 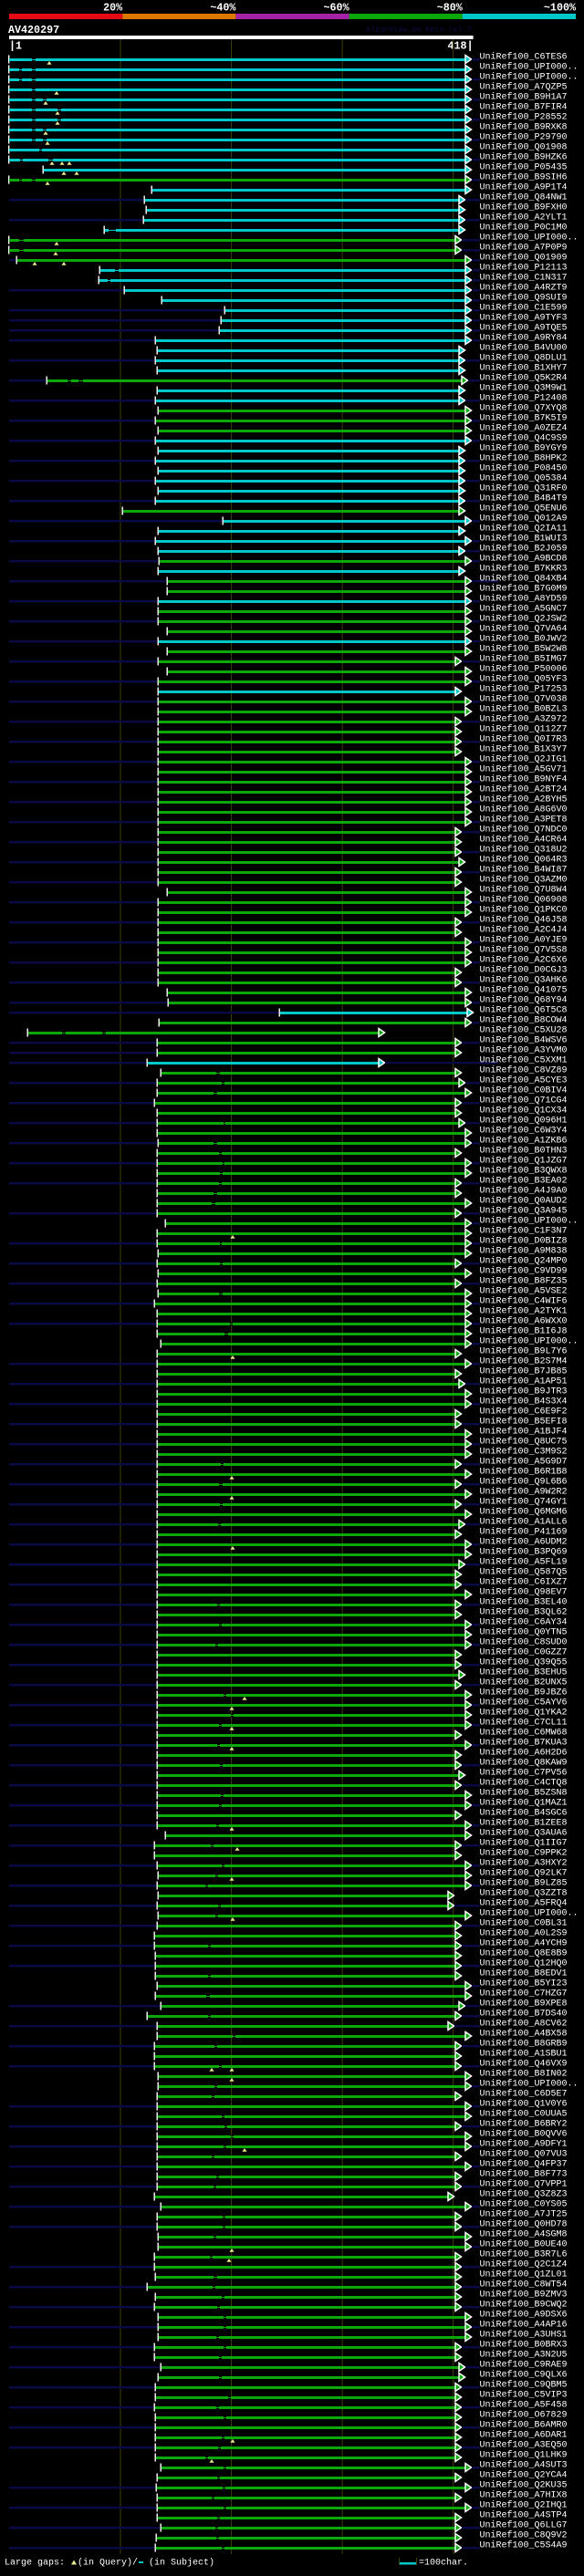 I want to click on svg-text: UniRef100_Q1IIG7, so click(x=524, y=1843).